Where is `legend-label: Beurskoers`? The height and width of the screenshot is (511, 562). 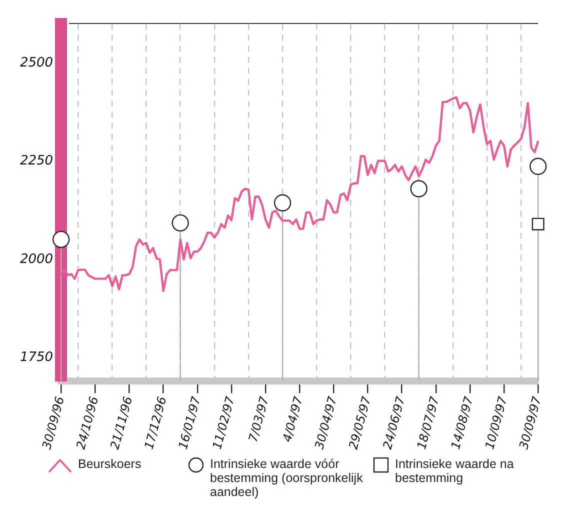
legend-label: Beurskoers is located at coordinates (110, 464).